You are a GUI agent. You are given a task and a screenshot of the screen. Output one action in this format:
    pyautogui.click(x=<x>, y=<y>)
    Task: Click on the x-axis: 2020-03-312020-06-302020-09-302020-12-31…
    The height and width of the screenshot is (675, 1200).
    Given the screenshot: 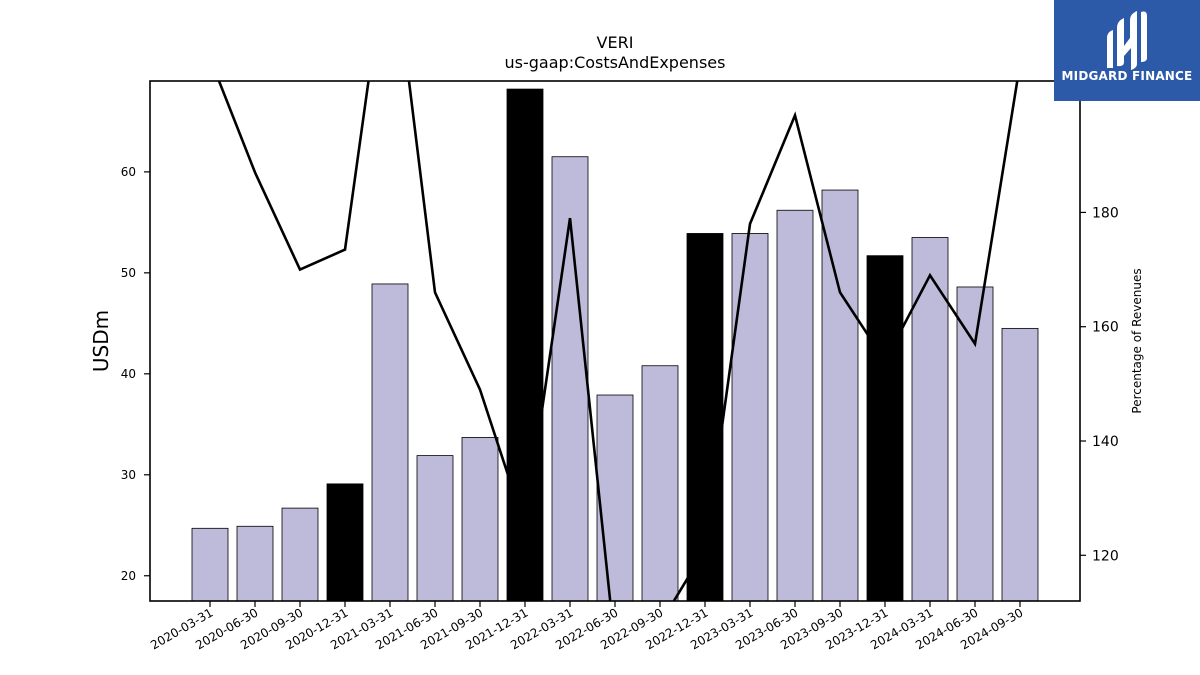 What is the action you would take?
    pyautogui.click(x=587, y=626)
    